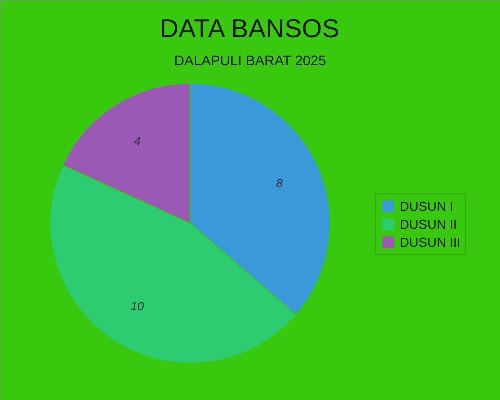 The height and width of the screenshot is (400, 500). Describe the element at coordinates (137, 306) in the screenshot. I see `data-label: 10` at that location.